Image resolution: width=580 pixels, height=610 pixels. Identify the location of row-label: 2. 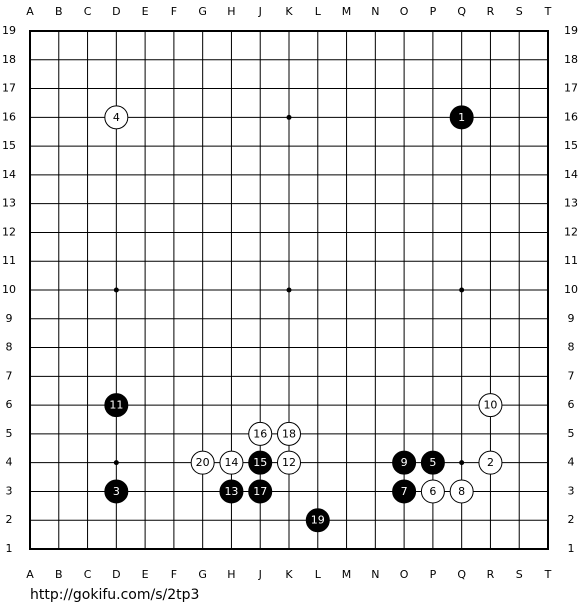
(9, 519).